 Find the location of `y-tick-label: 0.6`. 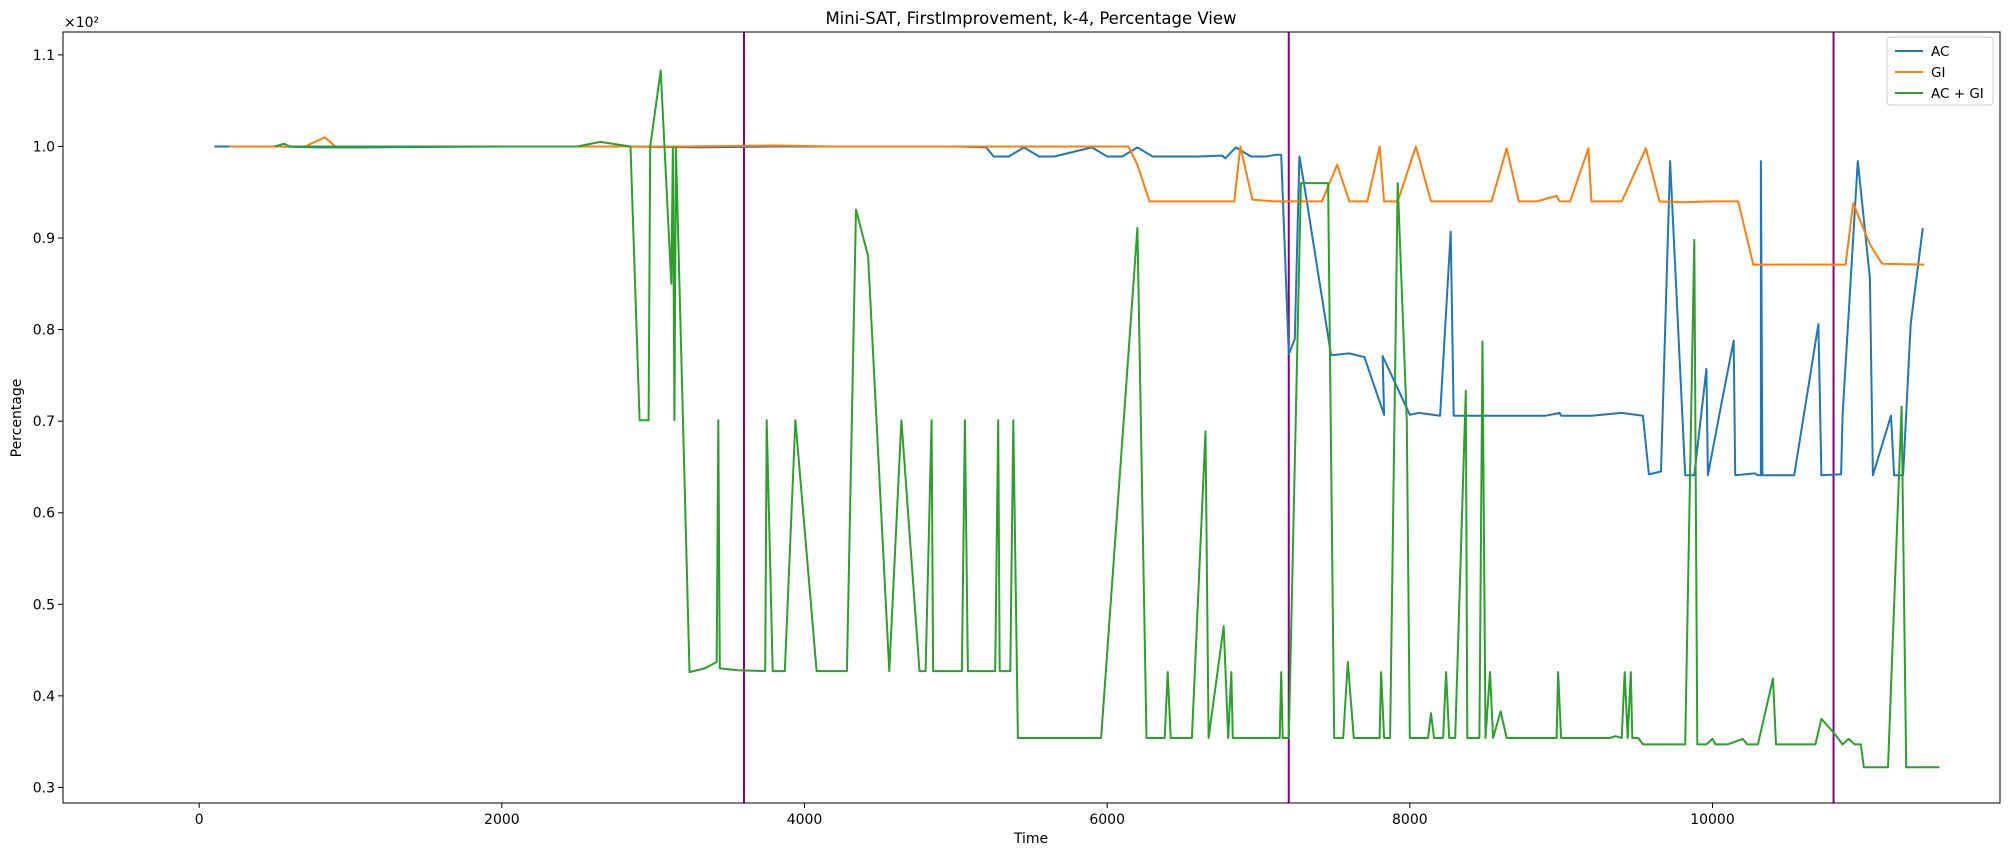

y-tick-label: 0.6 is located at coordinates (44, 514).